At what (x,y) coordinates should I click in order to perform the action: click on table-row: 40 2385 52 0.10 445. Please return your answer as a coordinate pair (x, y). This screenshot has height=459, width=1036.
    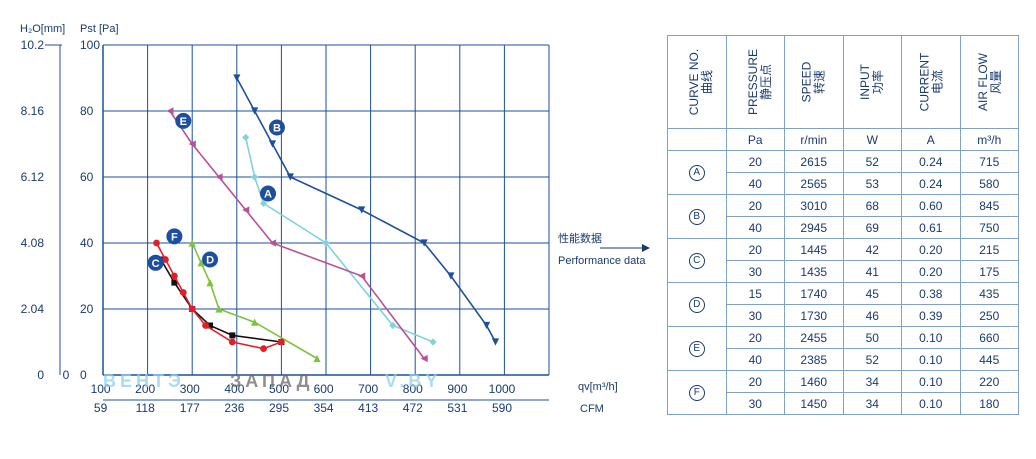
    Looking at the image, I should click on (843, 359).